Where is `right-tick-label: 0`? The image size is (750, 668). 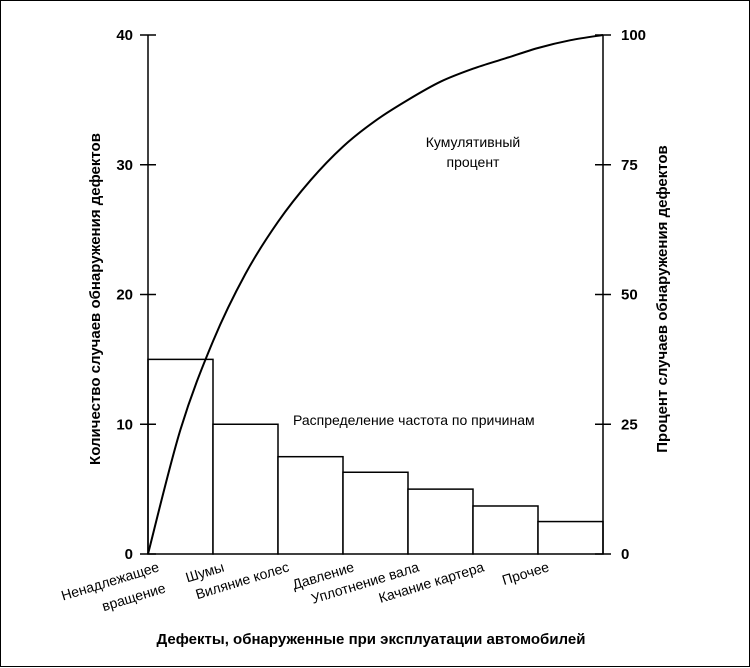
right-tick-label: 0 is located at coordinates (625, 554).